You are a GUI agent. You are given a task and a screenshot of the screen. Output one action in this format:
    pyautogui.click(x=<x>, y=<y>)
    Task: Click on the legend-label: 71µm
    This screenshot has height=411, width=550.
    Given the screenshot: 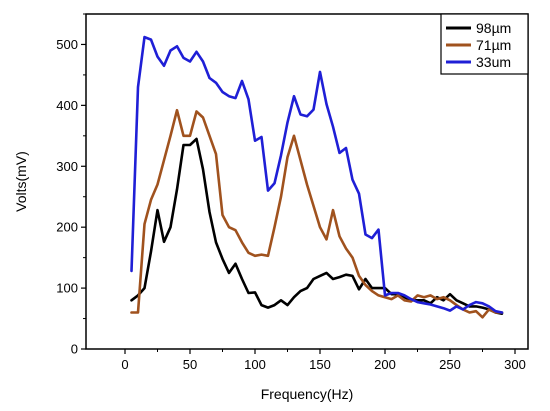 What is the action you would take?
    pyautogui.click(x=493, y=45)
    